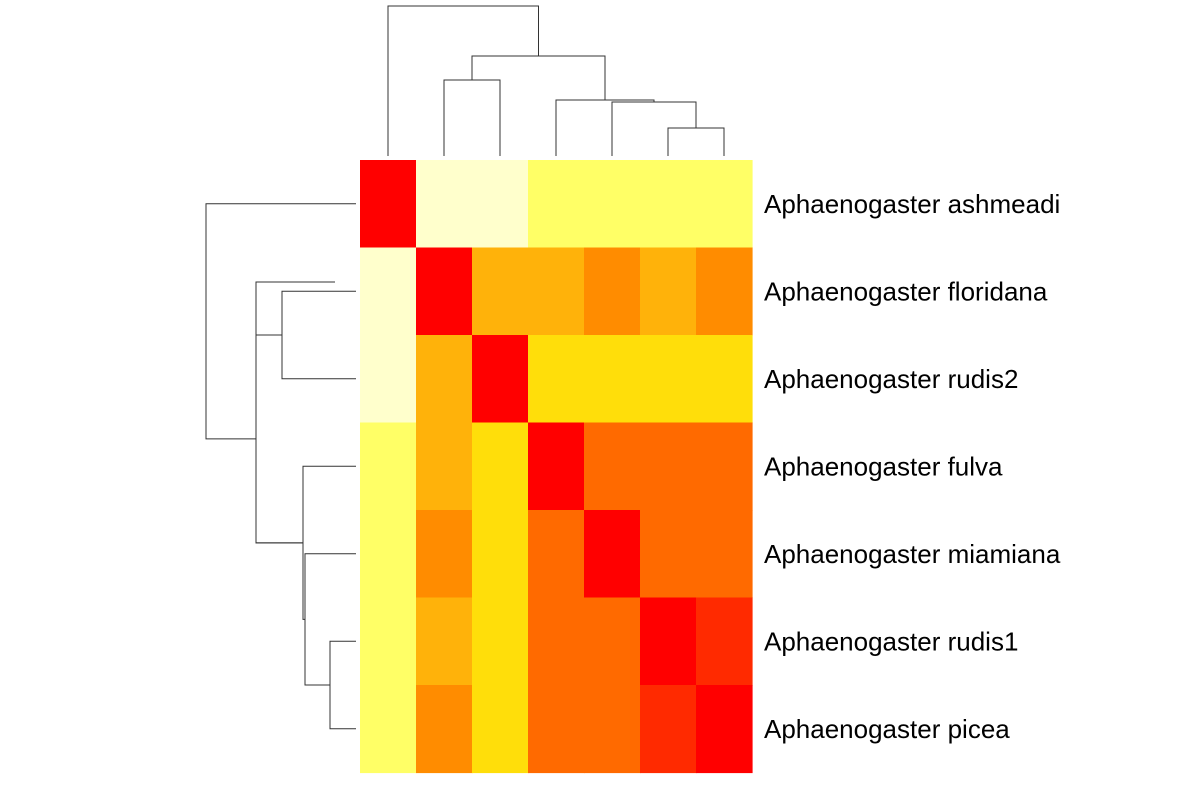 The width and height of the screenshot is (1200, 800). Describe the element at coordinates (891, 379) in the screenshot. I see `row-label: Aphaenogaster rudis2` at that location.